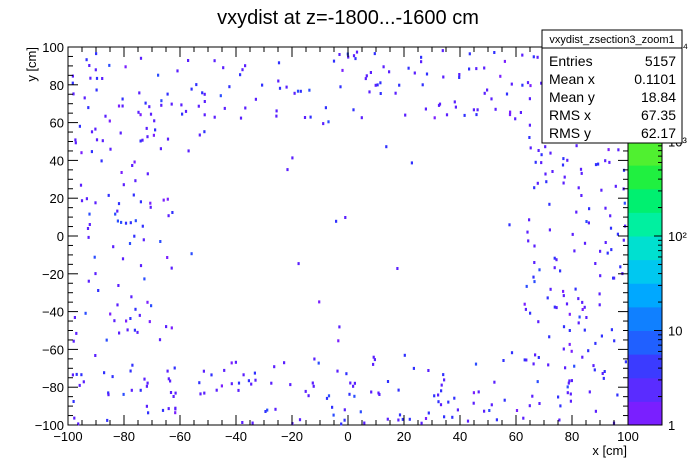  What do you see at coordinates (348, 18) in the screenshot?
I see `chart-title: vxydist at z=-1800...-1600 cm` at bounding box center [348, 18].